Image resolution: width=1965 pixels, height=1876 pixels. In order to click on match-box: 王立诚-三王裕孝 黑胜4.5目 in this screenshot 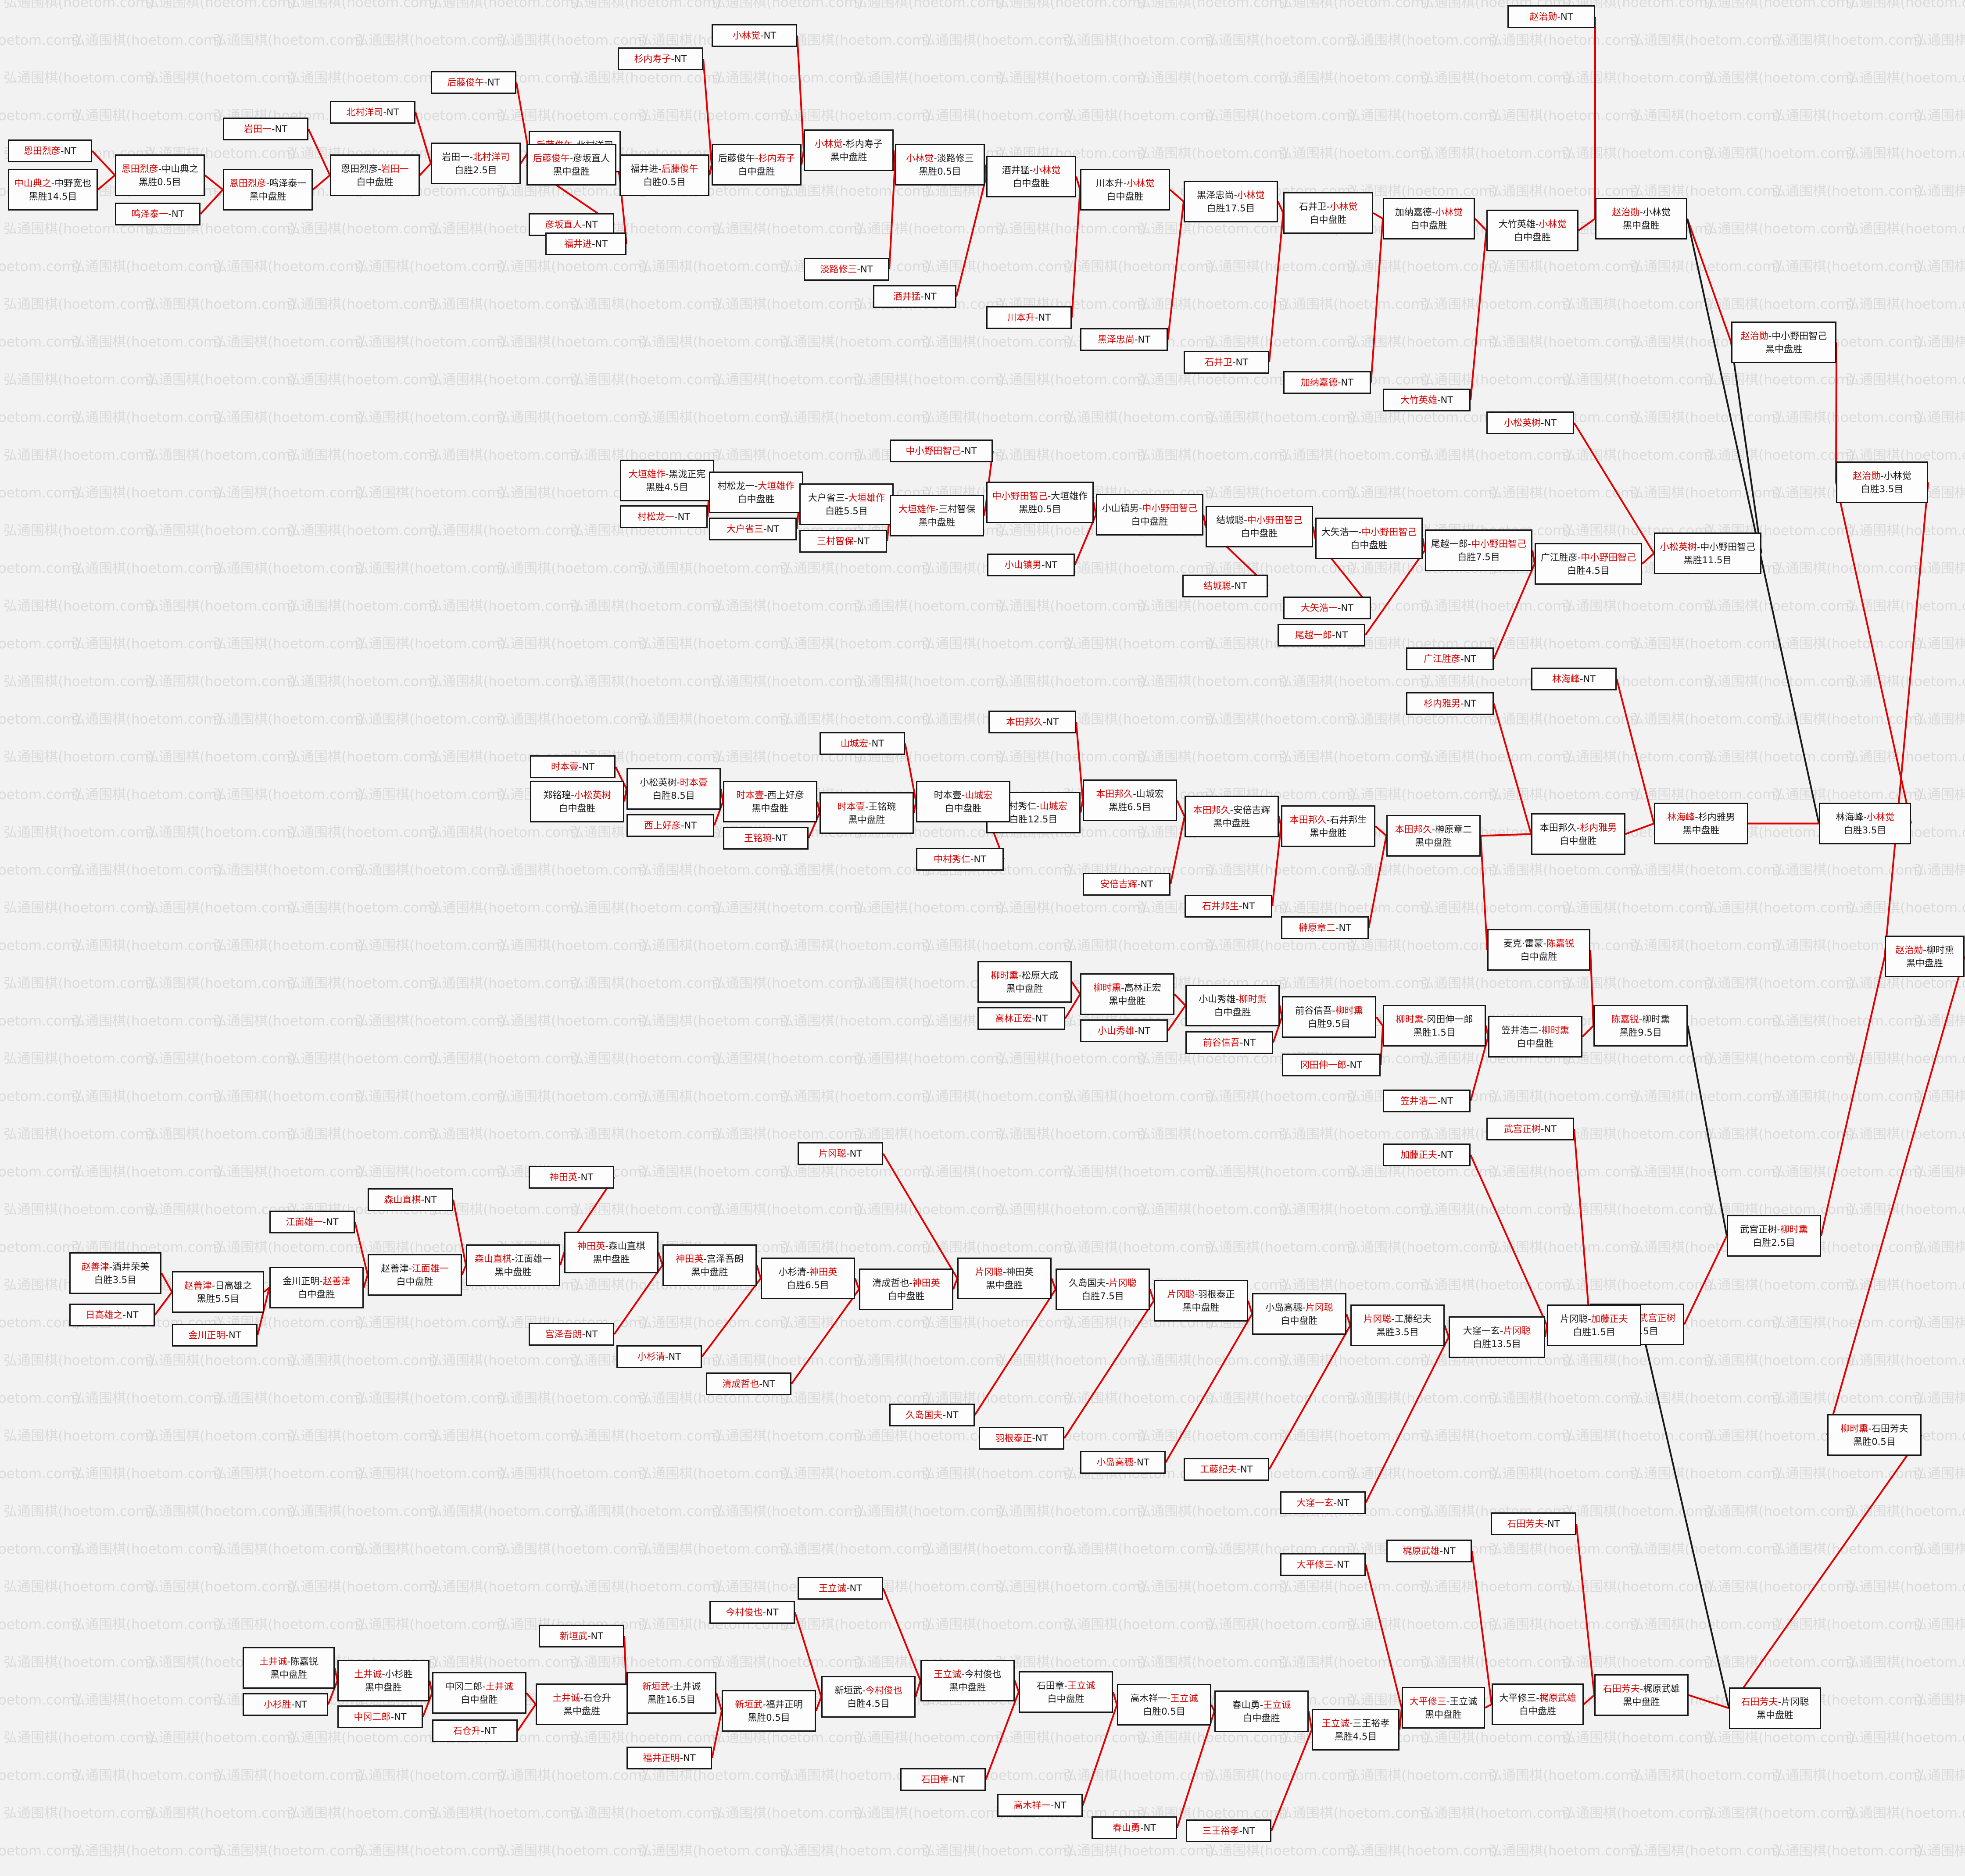, I will do `click(1356, 1730)`.